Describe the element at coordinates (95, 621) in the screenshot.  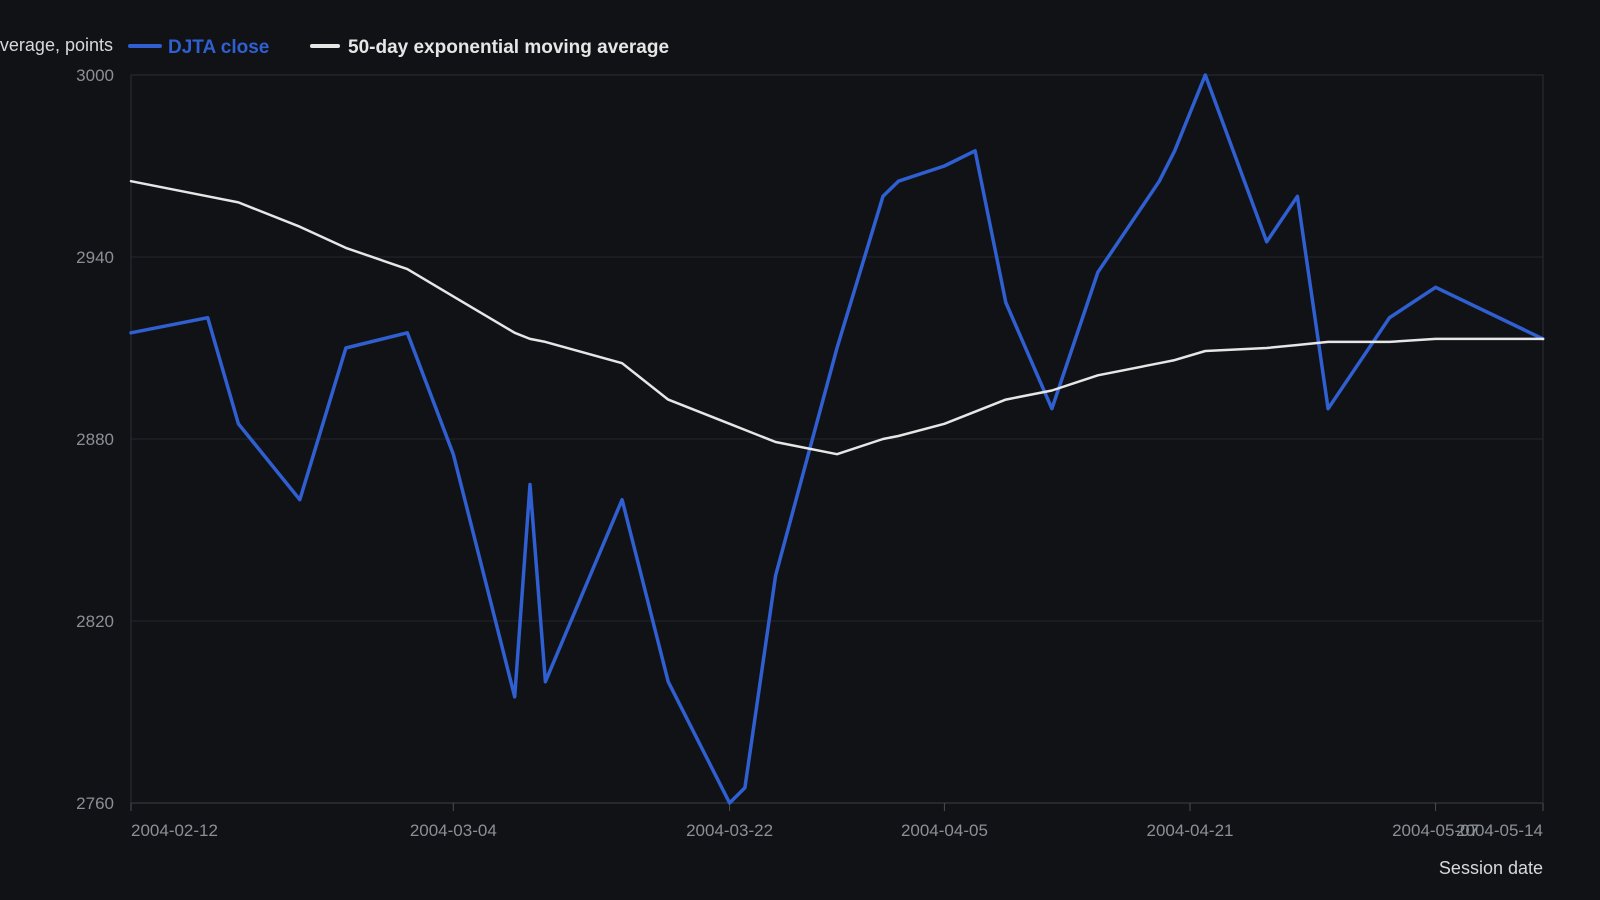
I see `y-tick-label: 2820` at that location.